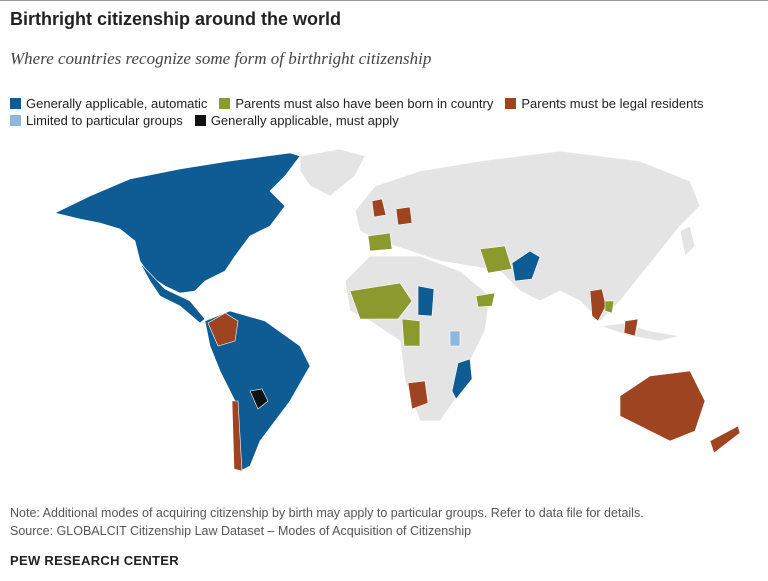 The height and width of the screenshot is (581, 768). I want to click on legend-label: Limited to particular groups, so click(104, 120).